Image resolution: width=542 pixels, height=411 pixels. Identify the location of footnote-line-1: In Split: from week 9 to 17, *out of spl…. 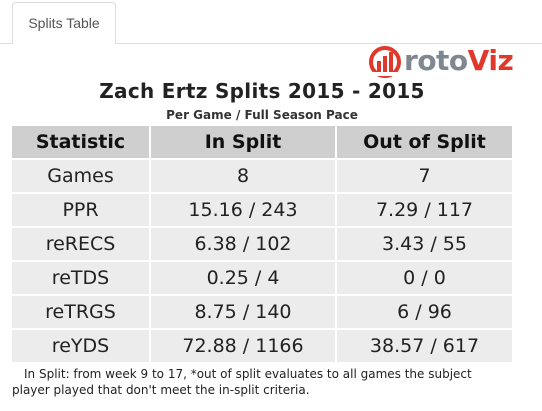
(248, 374).